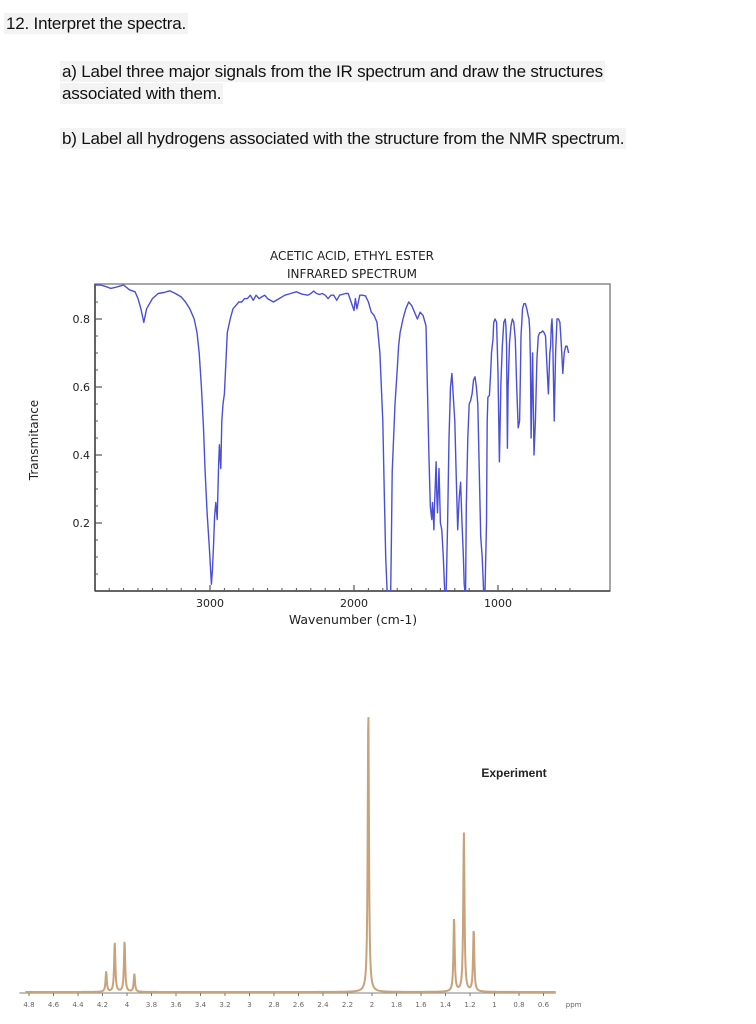 The image size is (756, 1024). I want to click on svg-text: 4.4, so click(78, 1005).